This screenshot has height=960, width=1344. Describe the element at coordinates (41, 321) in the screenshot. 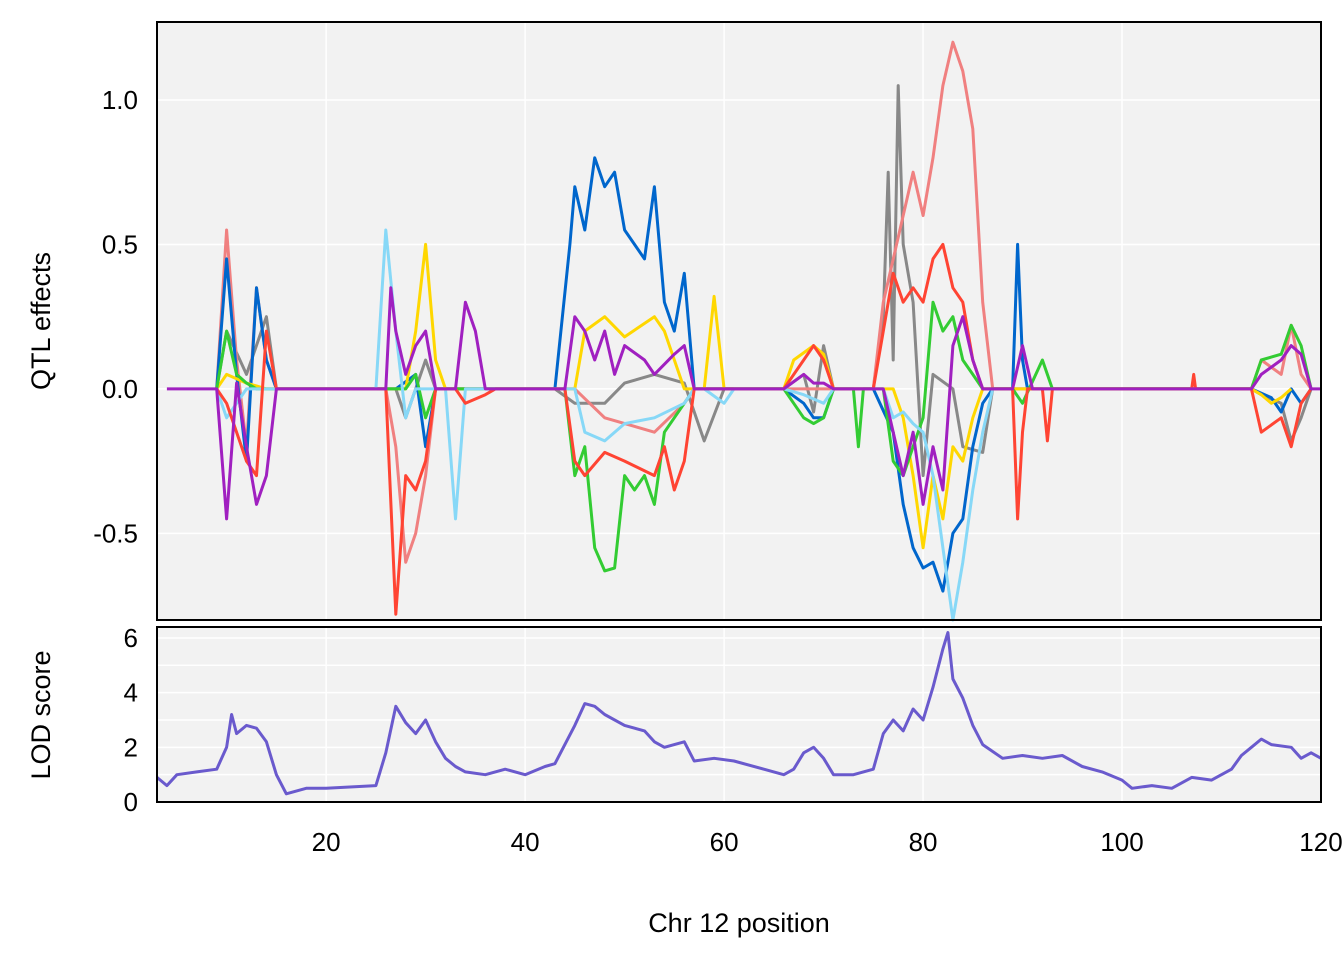

I see `effects-y-axis-title: QTL effects` at that location.